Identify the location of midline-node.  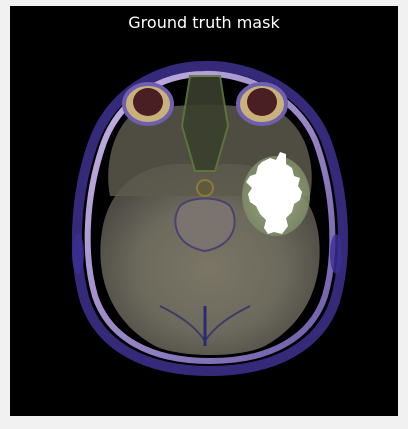
(205, 188).